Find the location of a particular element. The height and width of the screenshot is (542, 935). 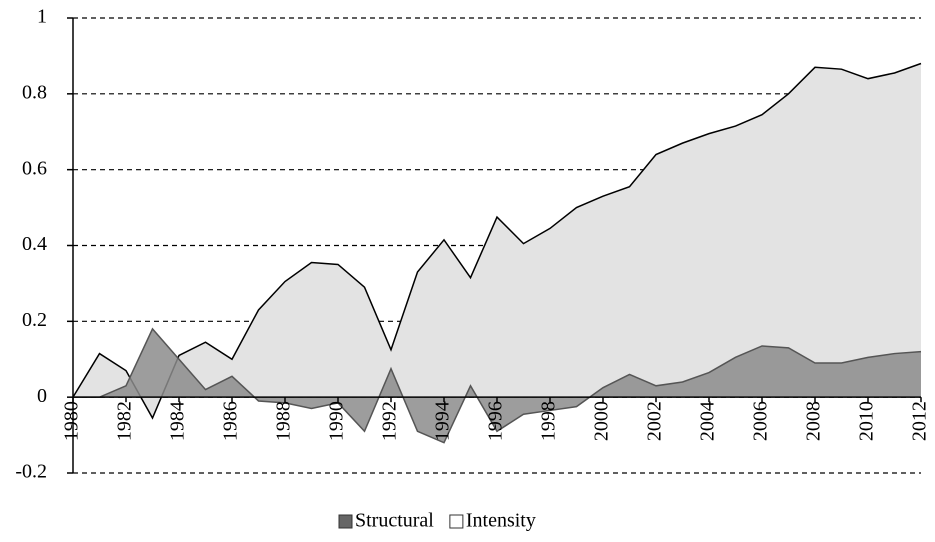

x-tick-label: 2004 is located at coordinates (708, 421).